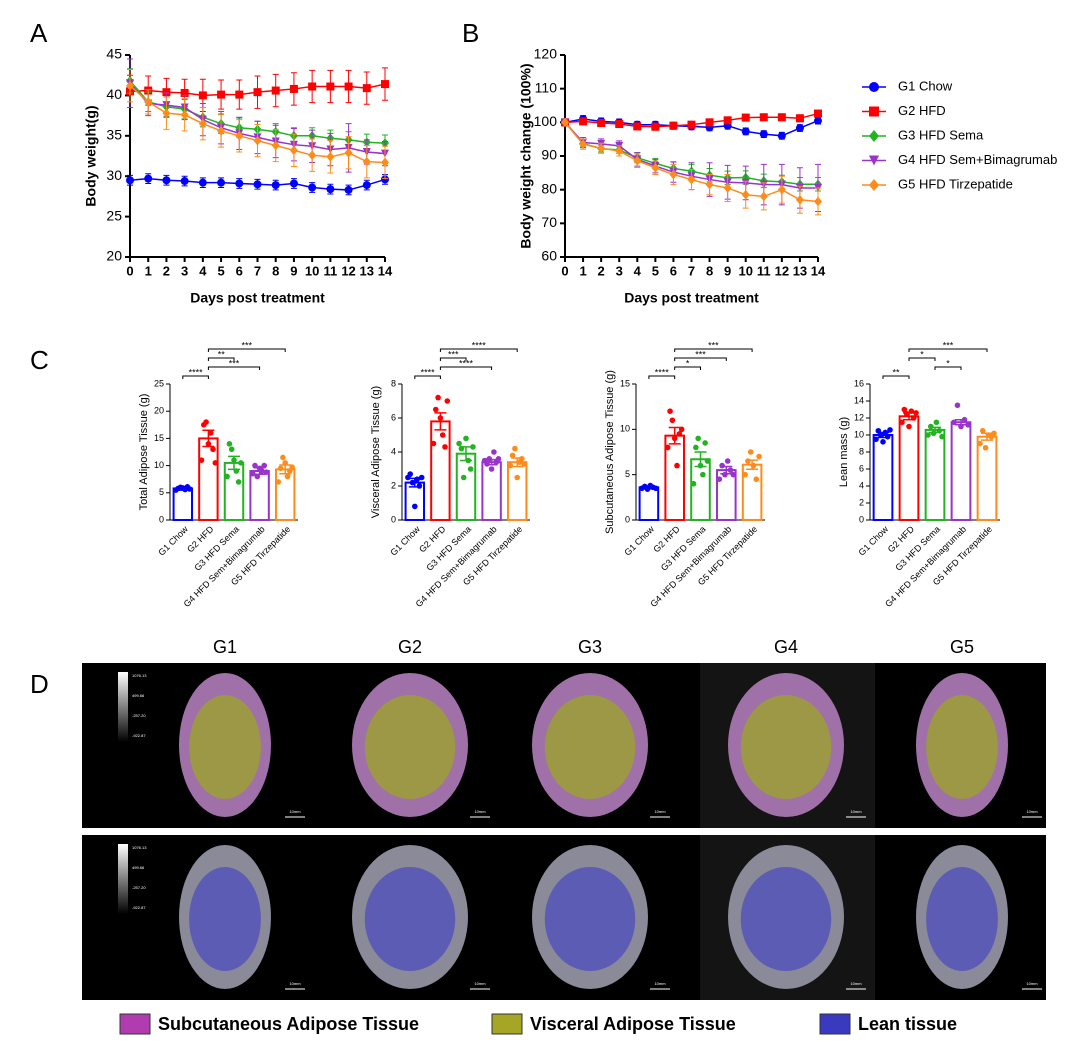 This screenshot has height=1052, width=1080. What do you see at coordinates (159, 383) in the screenshot?
I see `y-tick-label: 25` at bounding box center [159, 383].